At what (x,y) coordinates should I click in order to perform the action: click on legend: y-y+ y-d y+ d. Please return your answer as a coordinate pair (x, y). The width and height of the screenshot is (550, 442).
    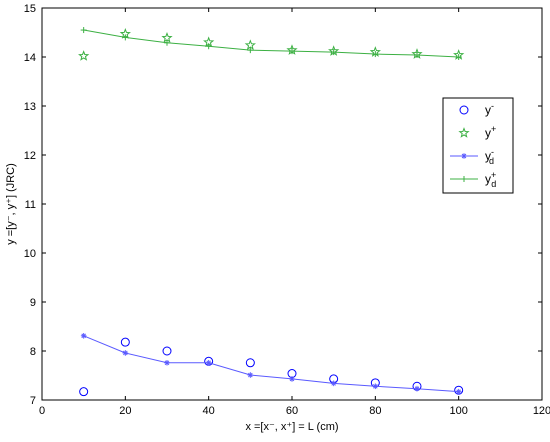
    Looking at the image, I should click on (478, 145).